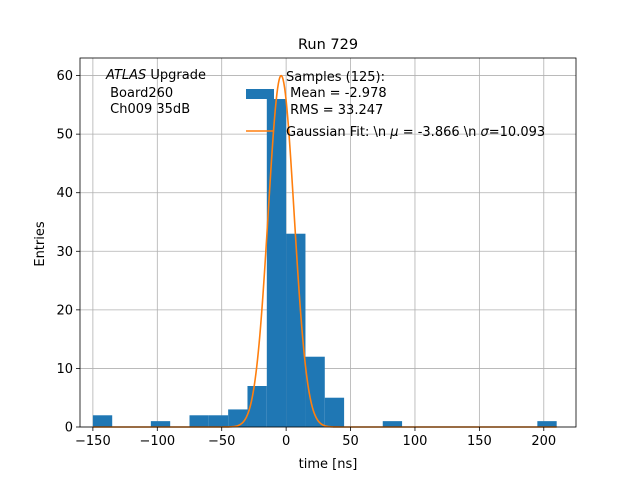 Image resolution: width=640 pixels, height=480 pixels. I want to click on x-tick-label: 150, so click(479, 441).